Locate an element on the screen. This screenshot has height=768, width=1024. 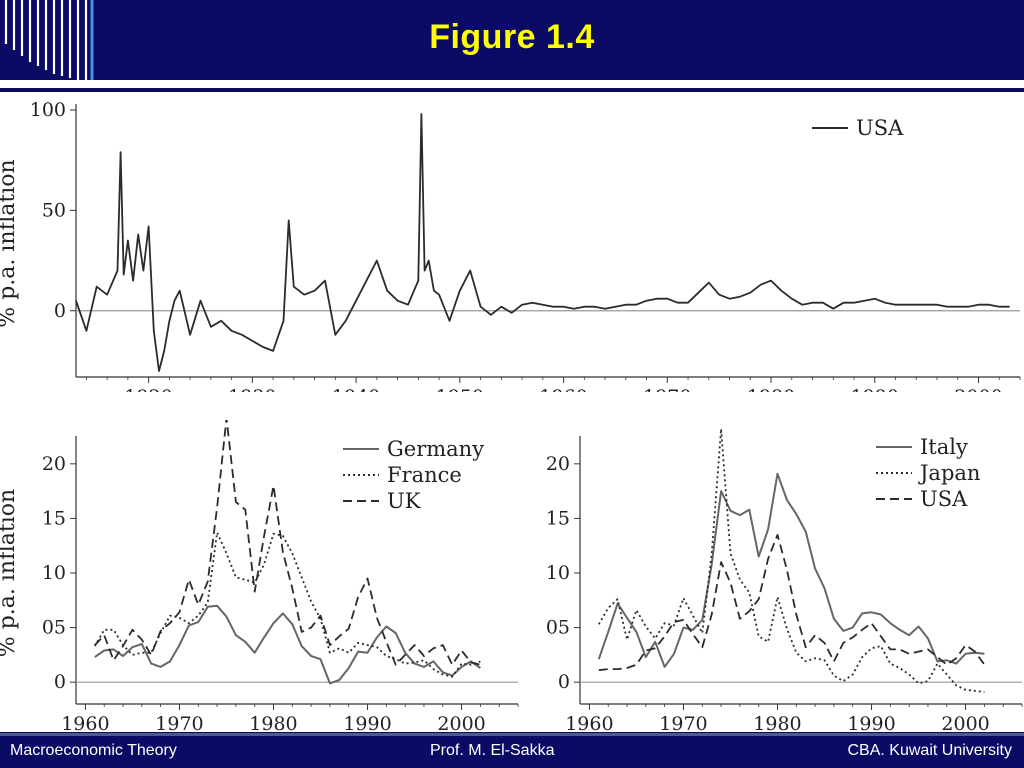
footer-author: Prof. M. El-Sakka is located at coordinates (492, 750).